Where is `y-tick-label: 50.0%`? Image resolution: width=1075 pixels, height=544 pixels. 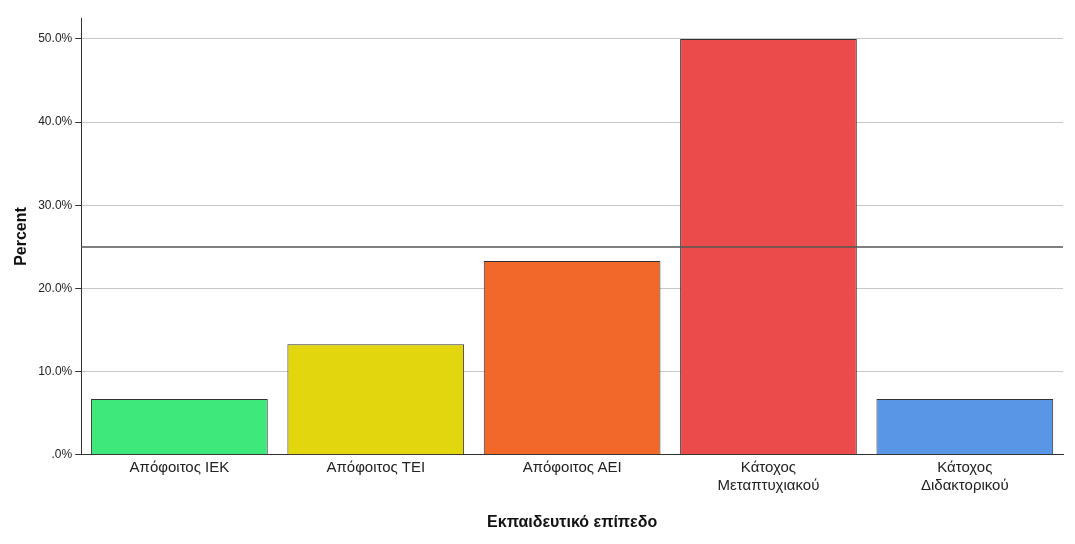 y-tick-label: 50.0% is located at coordinates (55, 38).